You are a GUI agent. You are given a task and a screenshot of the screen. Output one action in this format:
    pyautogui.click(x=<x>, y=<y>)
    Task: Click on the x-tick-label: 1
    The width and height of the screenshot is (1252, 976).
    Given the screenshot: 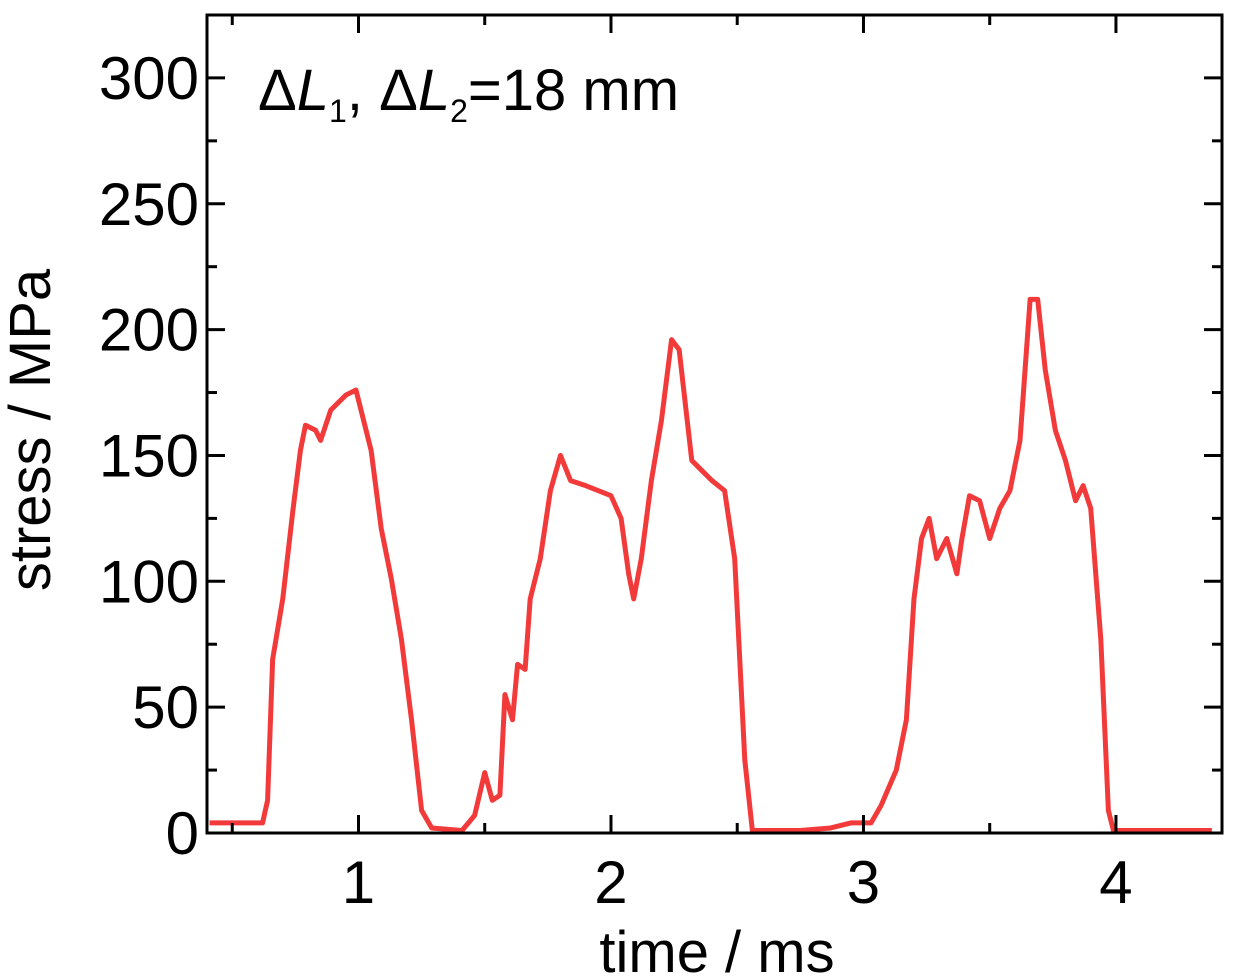 What is the action you would take?
    pyautogui.click(x=358, y=882)
    